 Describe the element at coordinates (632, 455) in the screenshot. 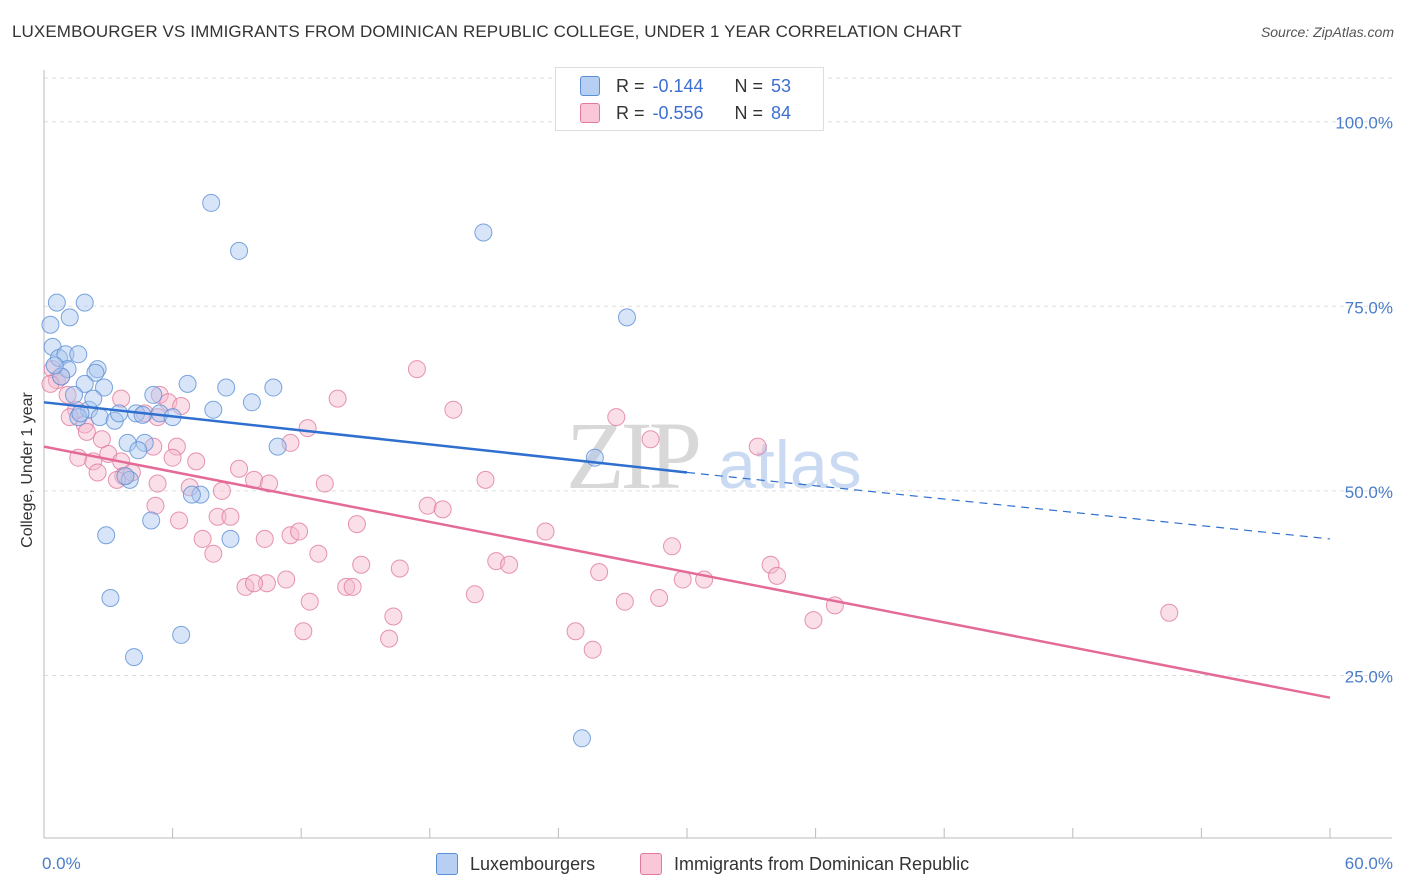

I see `watermark-zip: ZIP` at that location.